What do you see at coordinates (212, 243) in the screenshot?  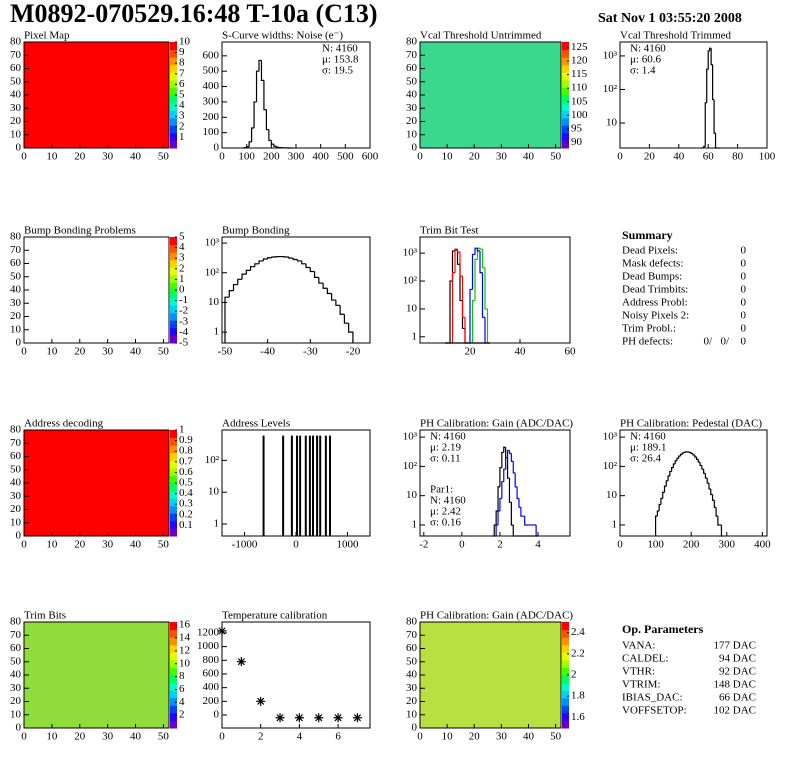 I see `y-tick-label: 10³` at bounding box center [212, 243].